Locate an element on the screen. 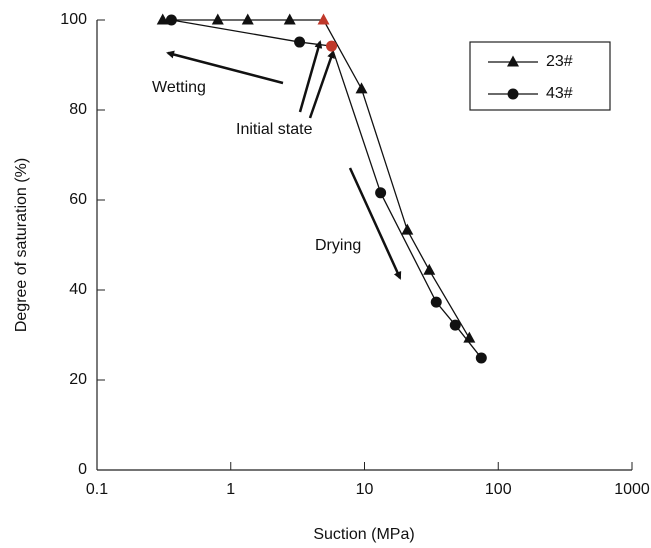 This screenshot has height=548, width=651. x-axis-label: Suction (MPa) is located at coordinates (363, 534).